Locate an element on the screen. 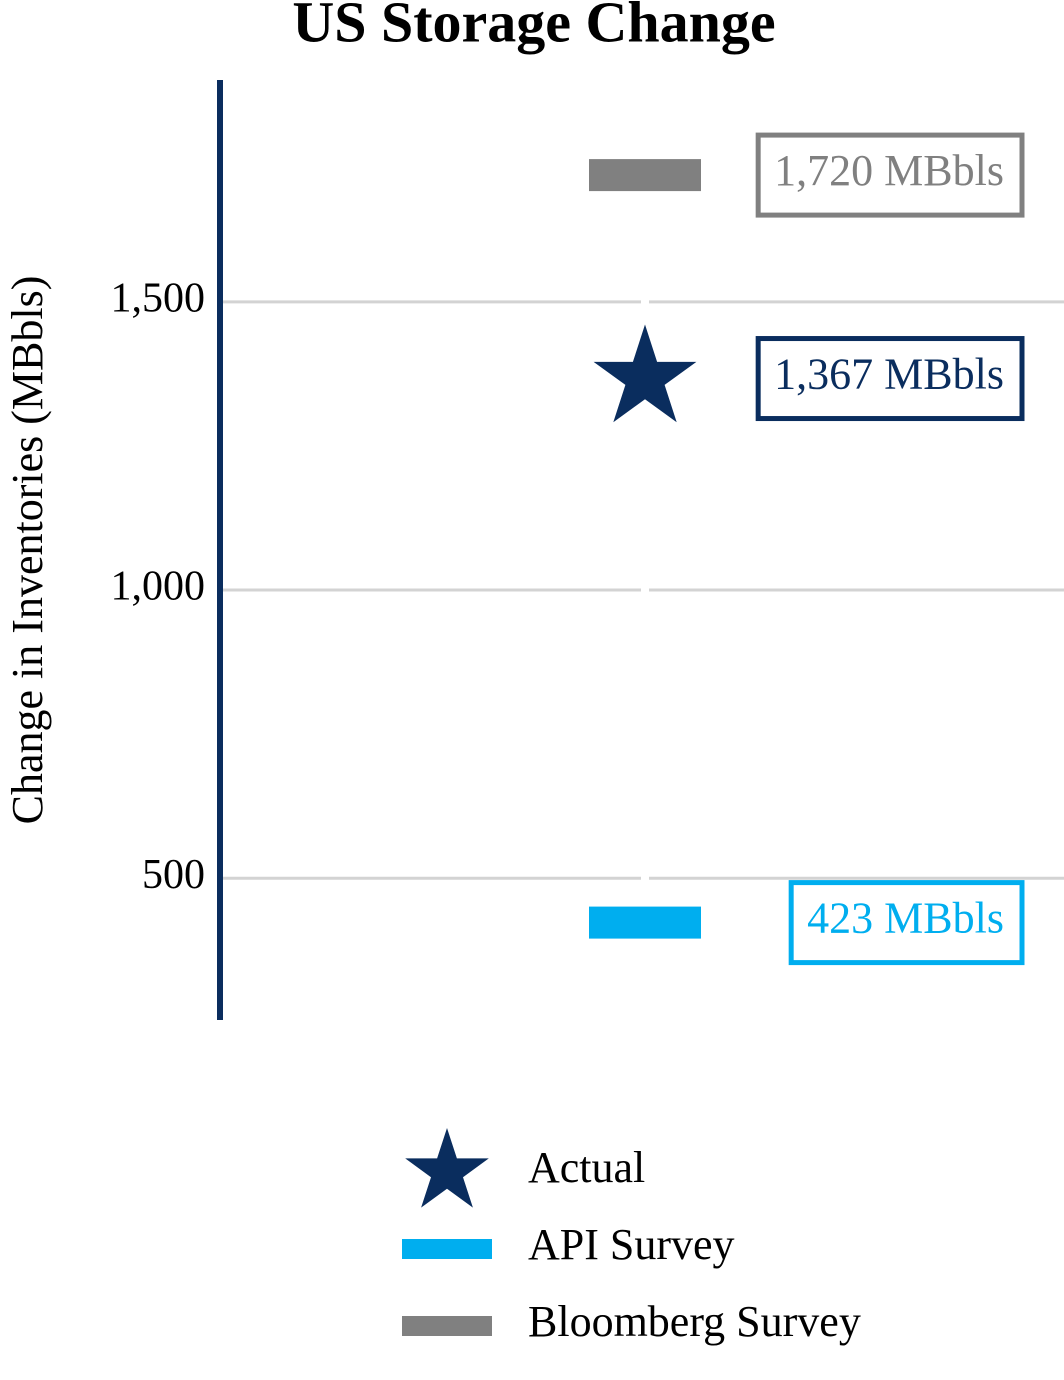 This screenshot has width=1064, height=1380. legend-label: Bloomberg Survey is located at coordinates (694, 1321).